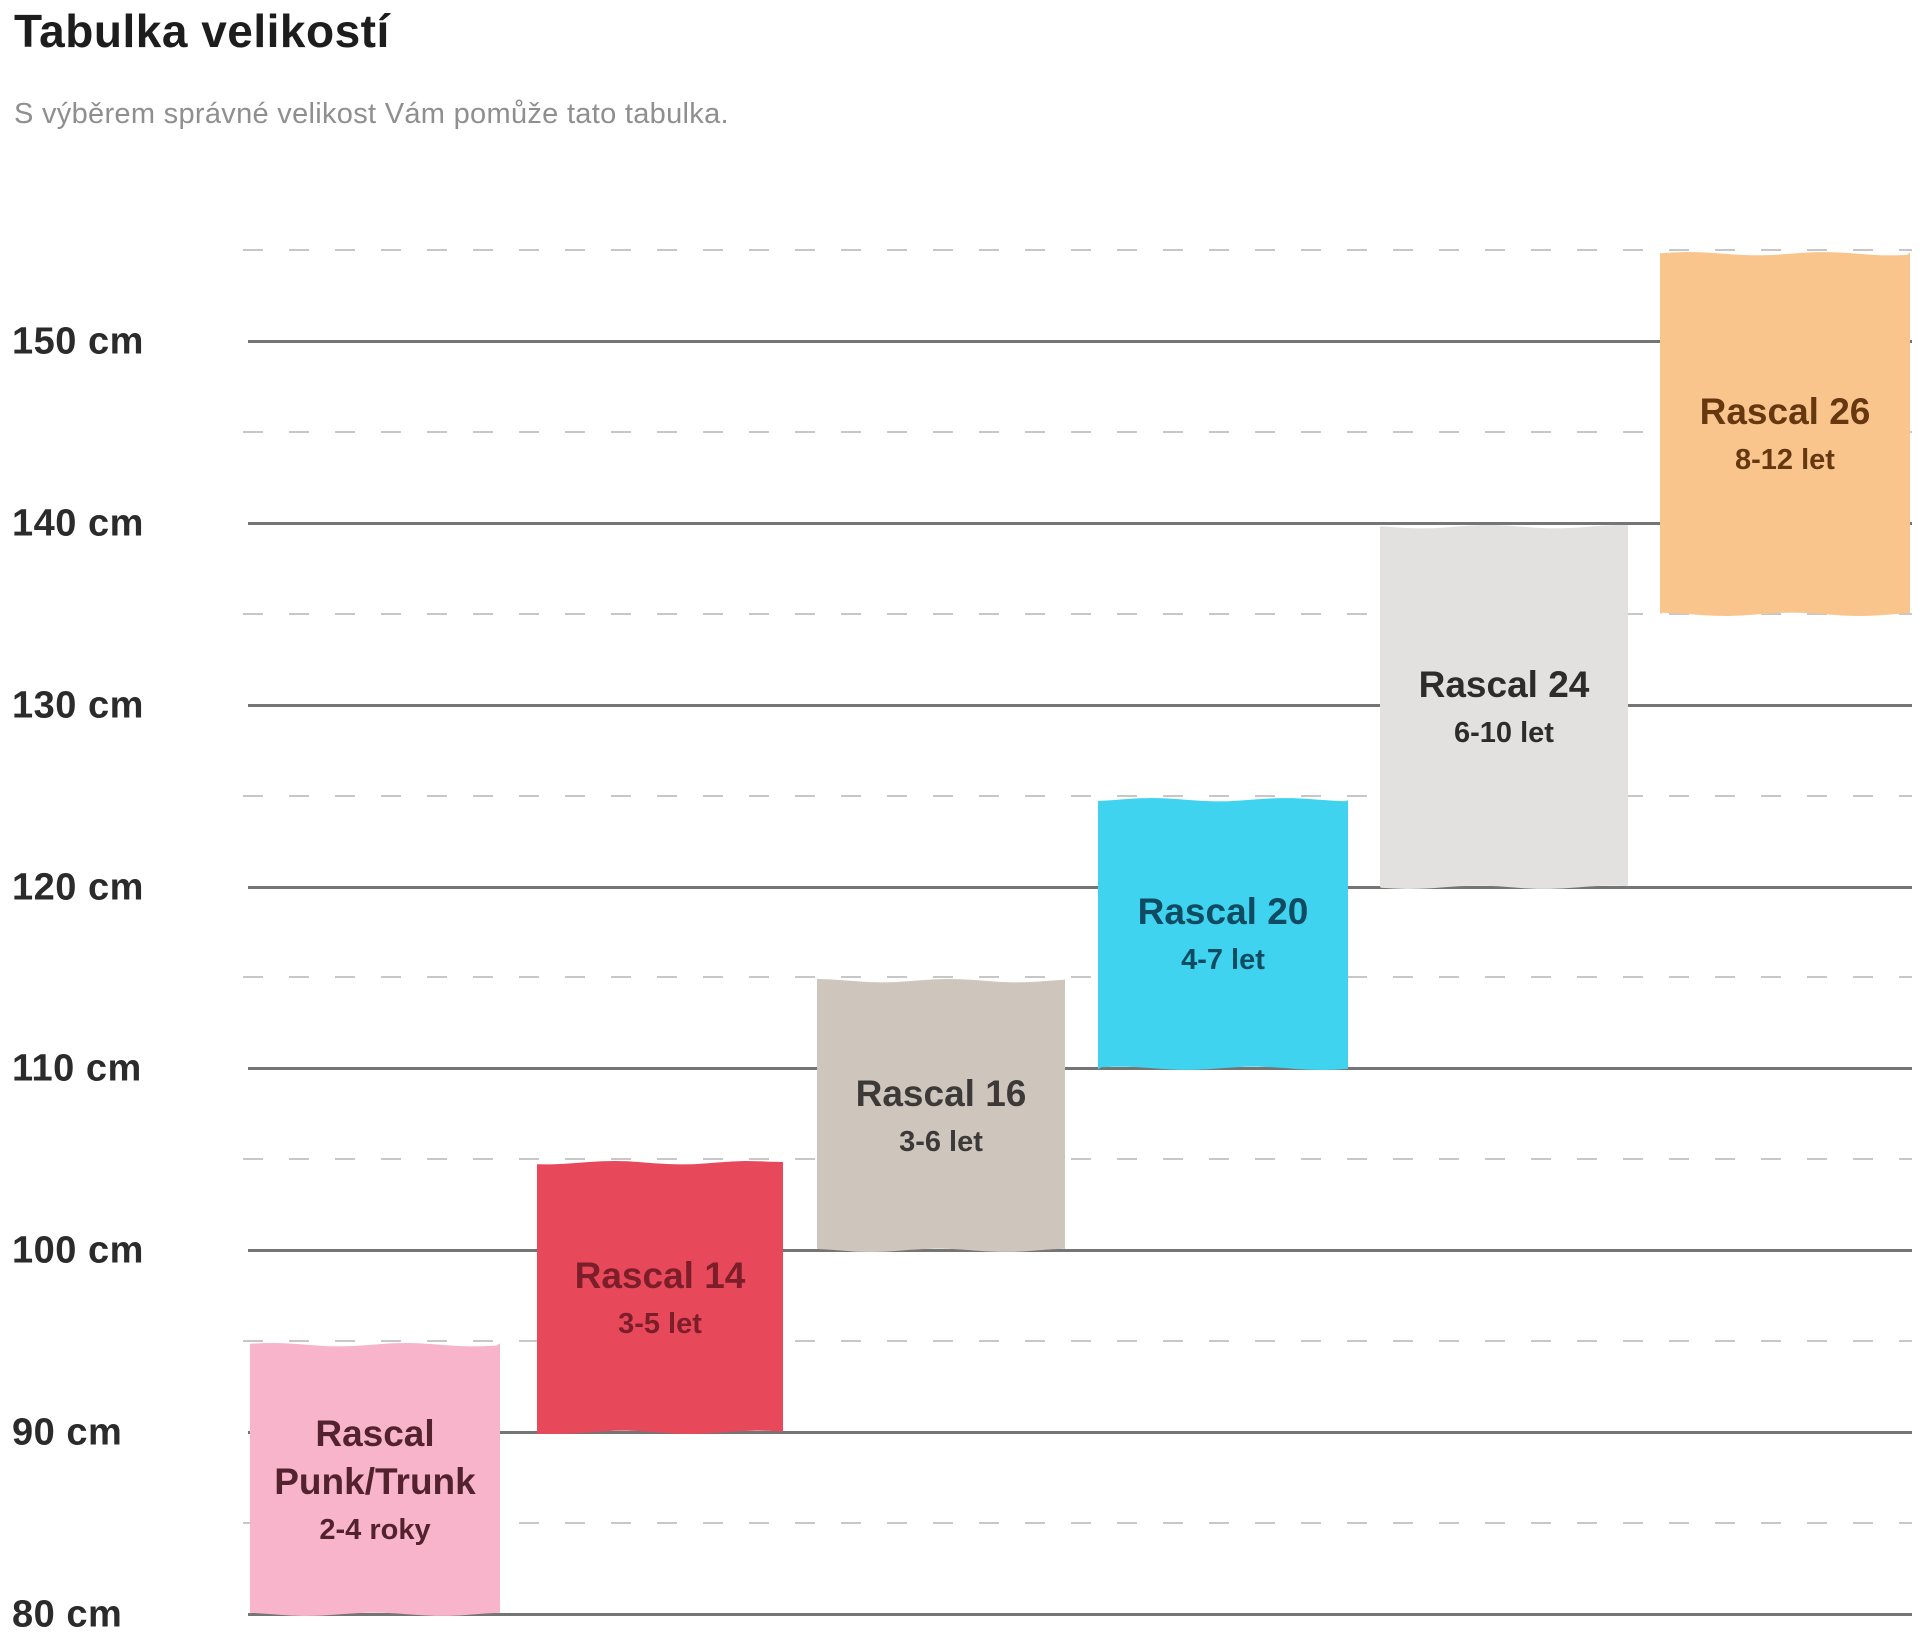  Describe the element at coordinates (1080, 887) in the screenshot. I see `major-gridline-120cm` at that location.